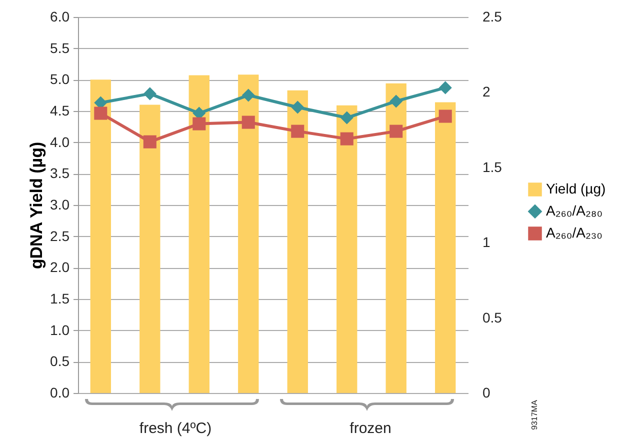 The image size is (638, 439). What do you see at coordinates (60, 392) in the screenshot?
I see `y-tick-label: 0.0` at bounding box center [60, 392].